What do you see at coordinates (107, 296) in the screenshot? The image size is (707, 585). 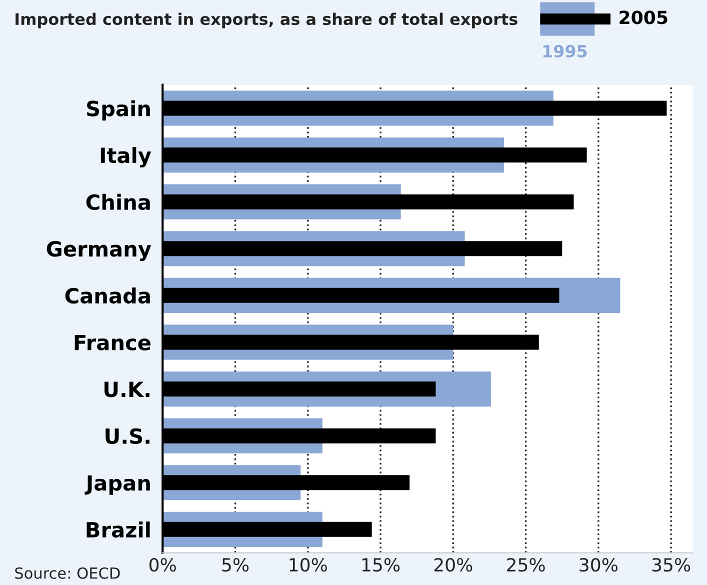 I see `y-tick-label: Canada` at bounding box center [107, 296].